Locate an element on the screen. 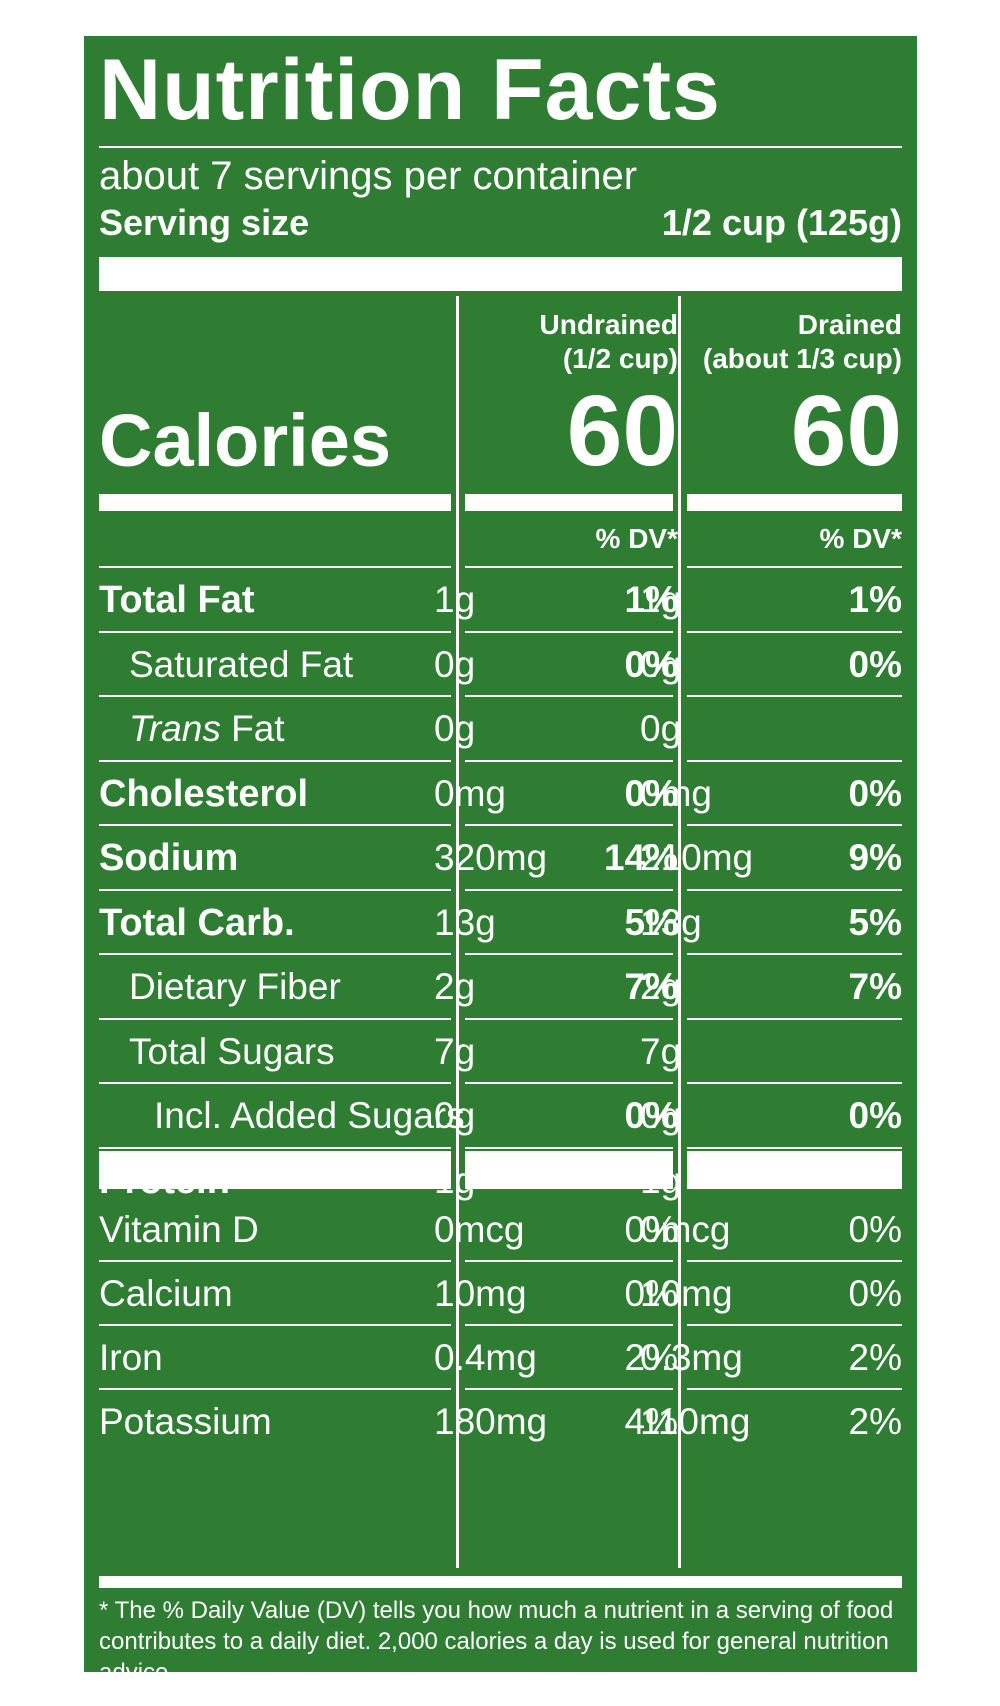 This screenshot has height=1706, width=1000. vitamin-row-amount-col1: 10mg is located at coordinates (480, 1293).